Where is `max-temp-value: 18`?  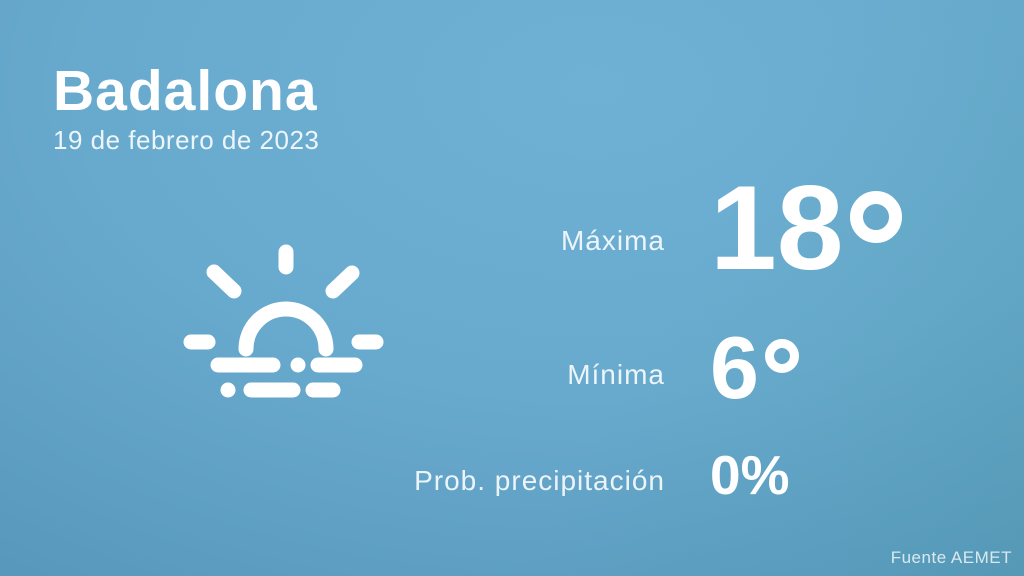
max-temp-value: 18 is located at coordinates (806, 228).